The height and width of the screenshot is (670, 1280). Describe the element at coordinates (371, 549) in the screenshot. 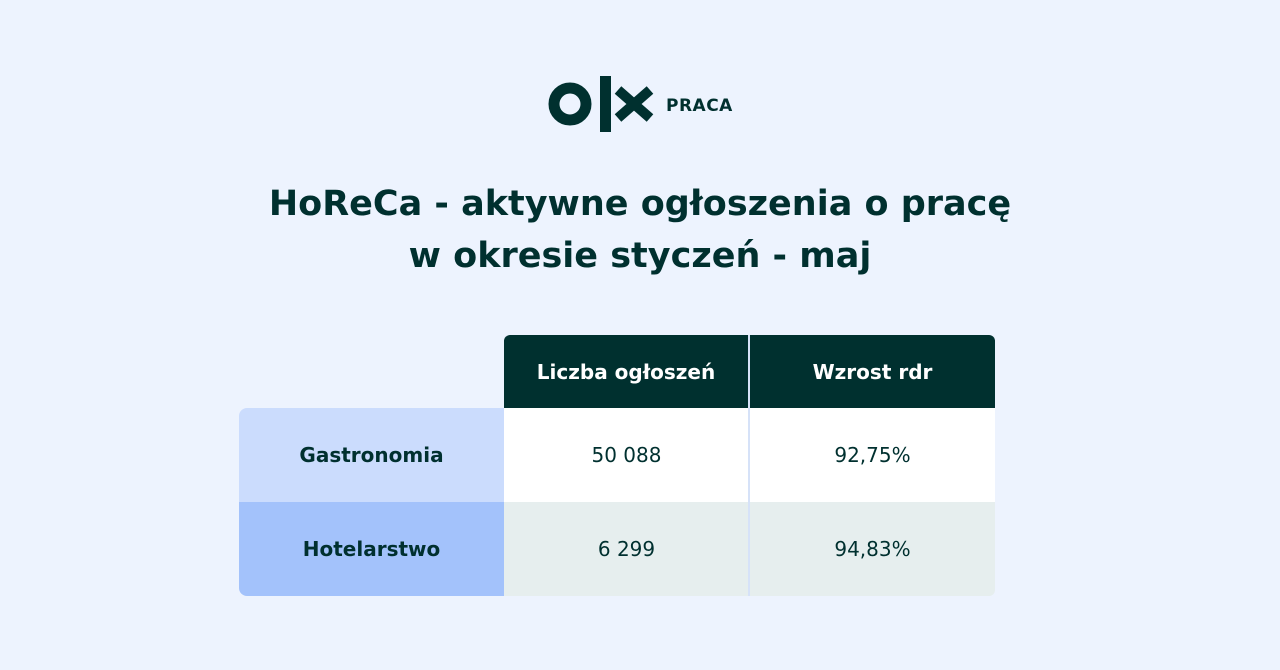

I see `row-label-hotelarstwo: Hotelarstwo` at that location.